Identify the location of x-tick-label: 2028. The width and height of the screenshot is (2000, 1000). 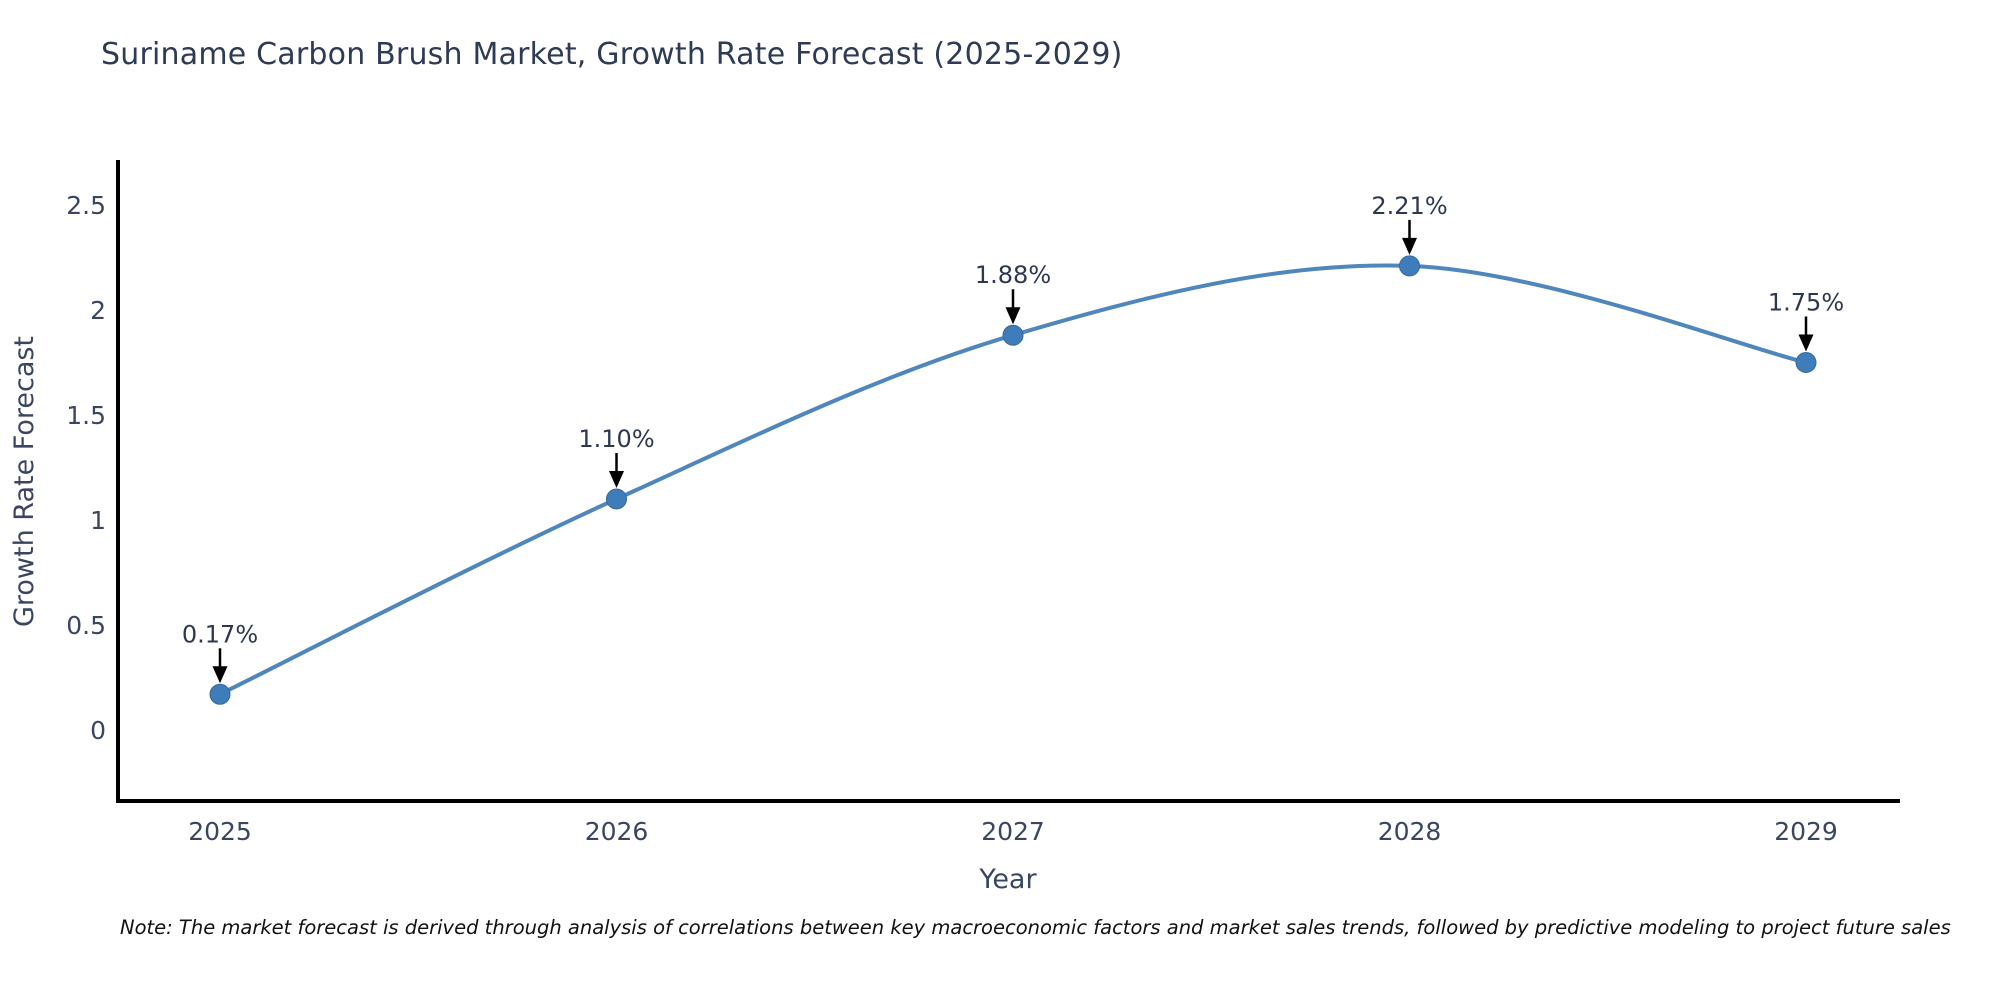
(1410, 831).